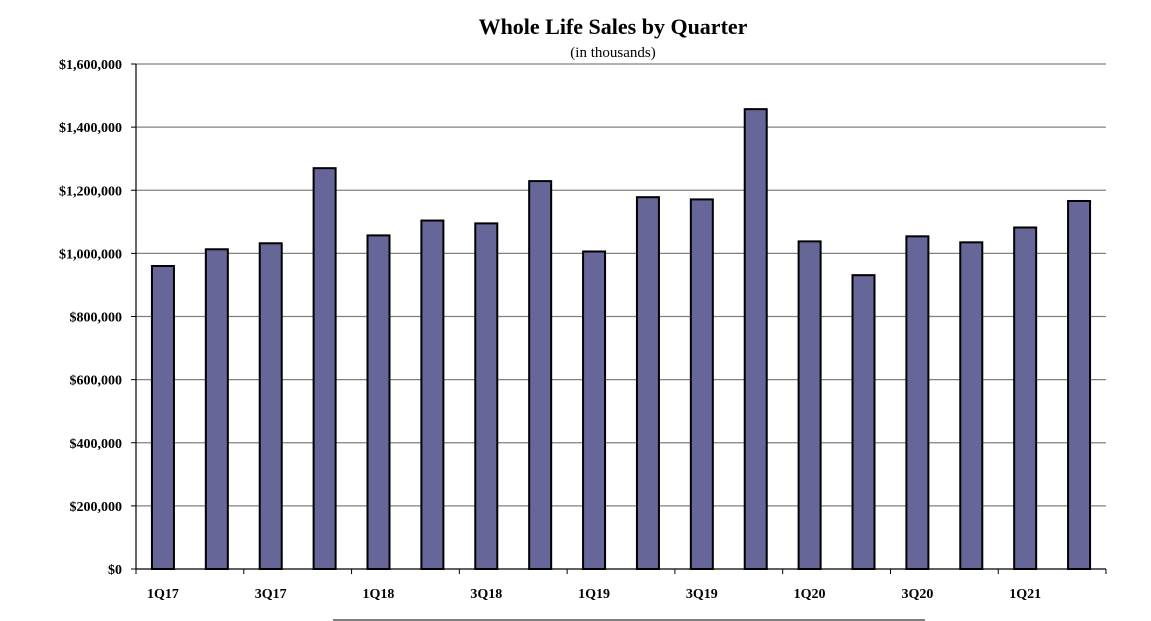 This screenshot has width=1151, height=621. What do you see at coordinates (1025, 594) in the screenshot?
I see `x-tick-label: 1Q21` at bounding box center [1025, 594].